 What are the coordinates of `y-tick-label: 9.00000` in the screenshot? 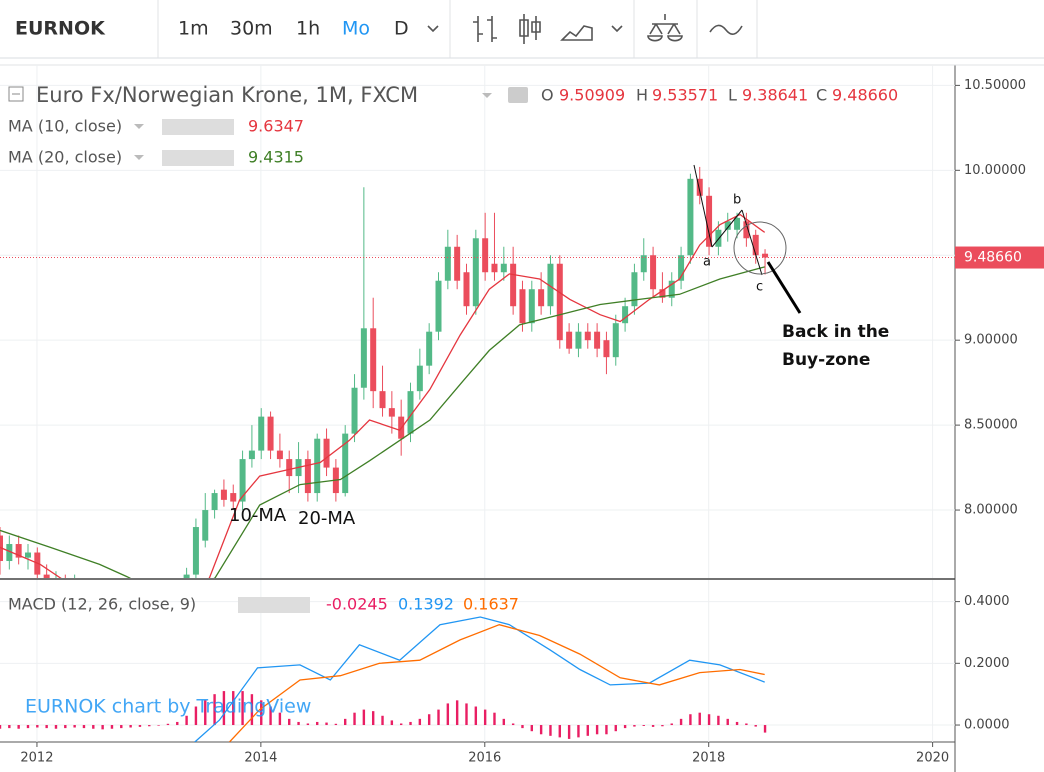 It's located at (991, 340).